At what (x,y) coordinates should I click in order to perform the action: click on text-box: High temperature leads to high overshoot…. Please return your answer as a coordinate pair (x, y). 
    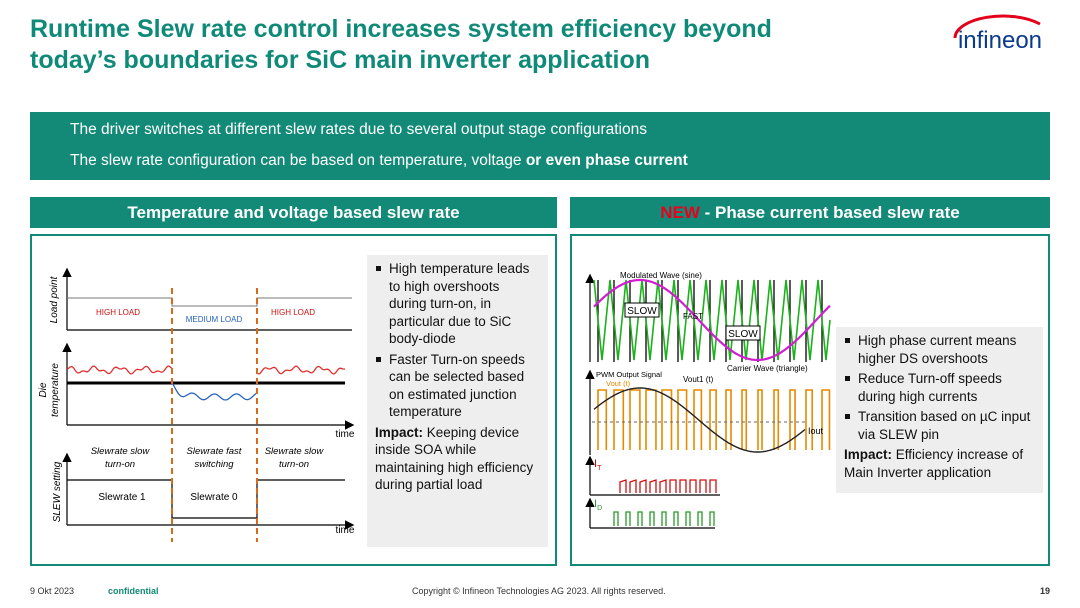
    Looking at the image, I should click on (457, 401).